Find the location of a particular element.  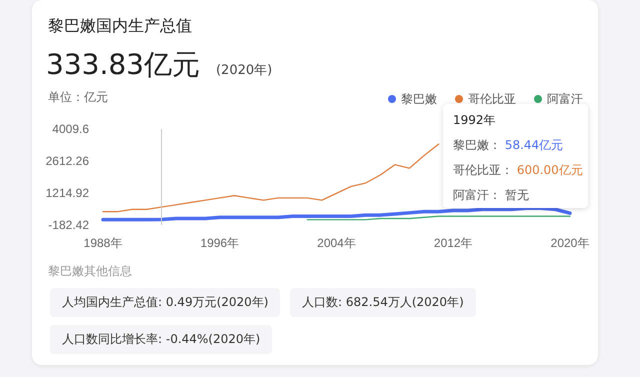

y-tick-label: 2612.26 is located at coordinates (68, 161).